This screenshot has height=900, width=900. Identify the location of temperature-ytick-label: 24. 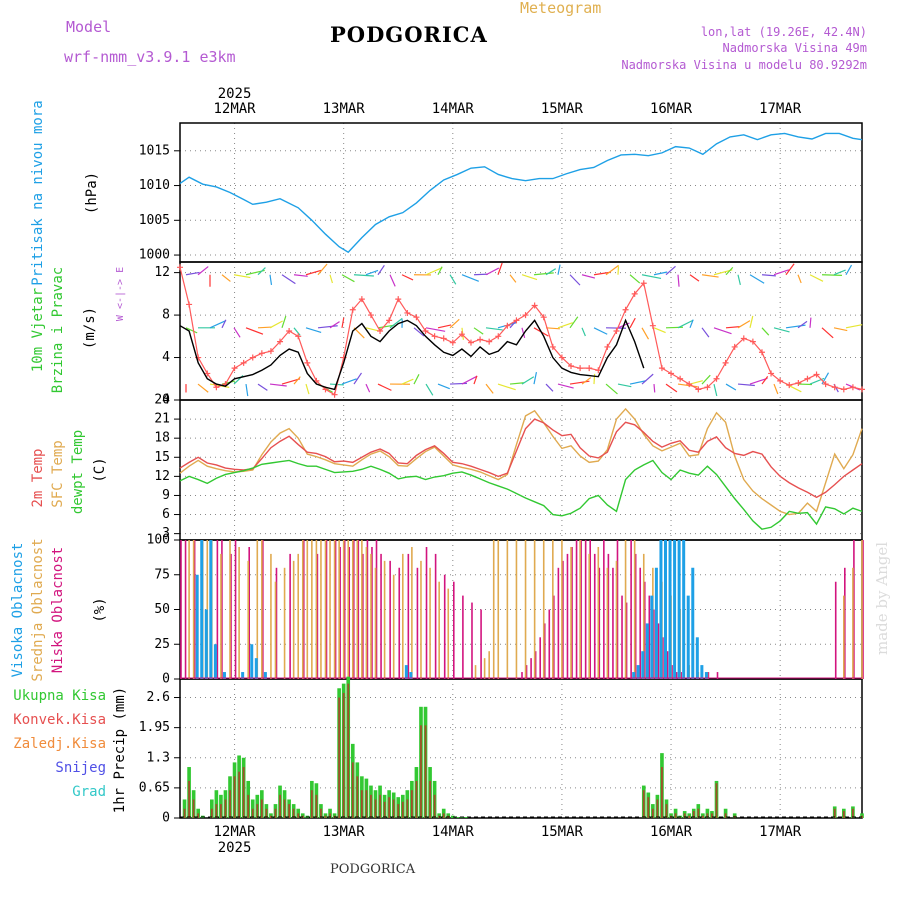
(162, 400).